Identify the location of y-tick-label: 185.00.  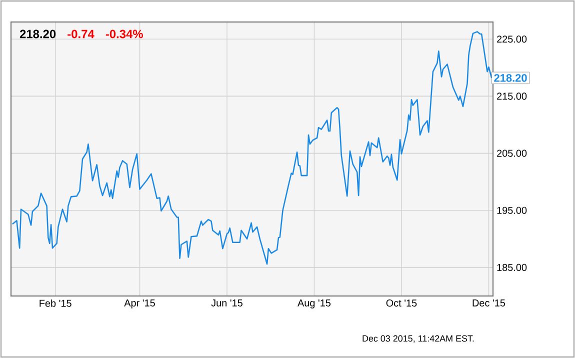
(512, 267).